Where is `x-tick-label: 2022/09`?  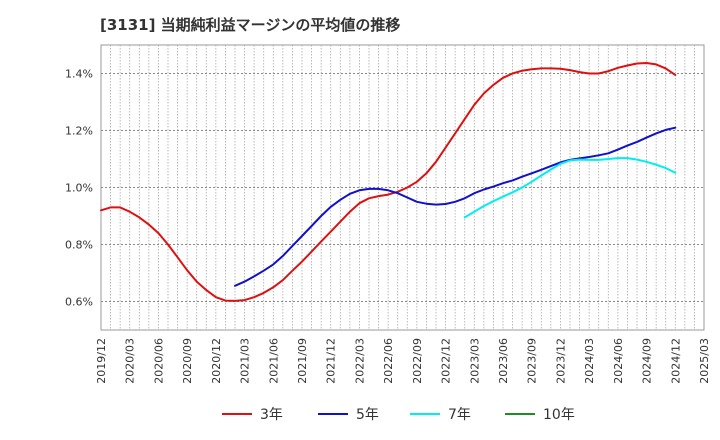 x-tick-label: 2022/09 is located at coordinates (417, 361).